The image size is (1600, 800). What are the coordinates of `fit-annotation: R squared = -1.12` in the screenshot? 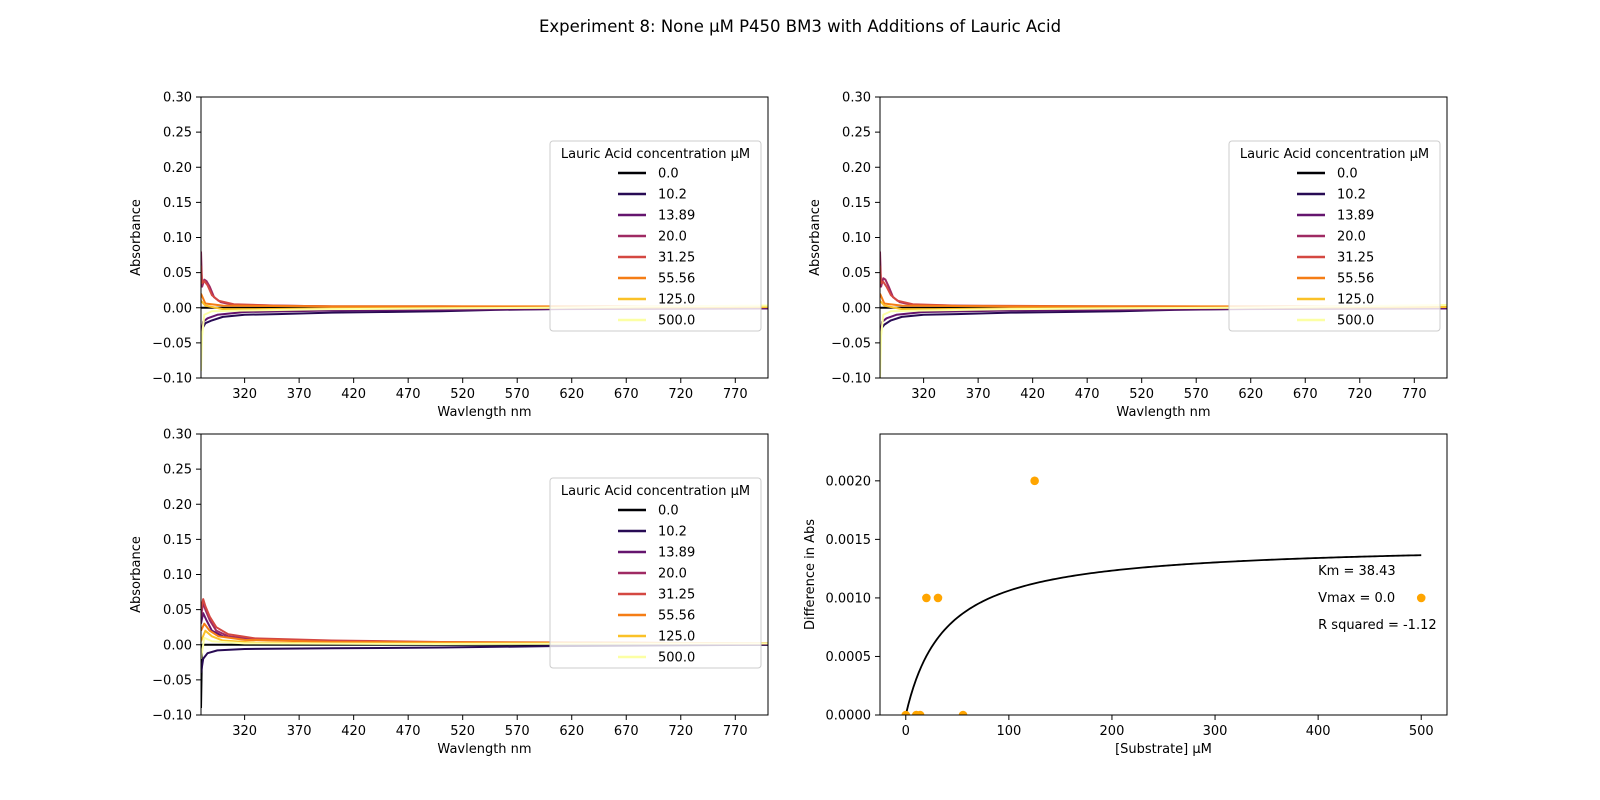 It's located at (1377, 625).